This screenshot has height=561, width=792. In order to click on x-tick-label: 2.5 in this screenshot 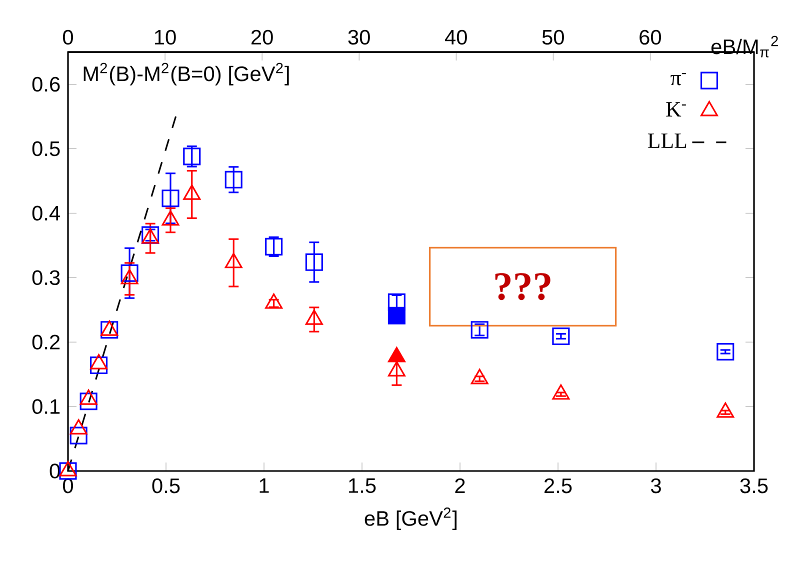, I will do `click(558, 486)`.